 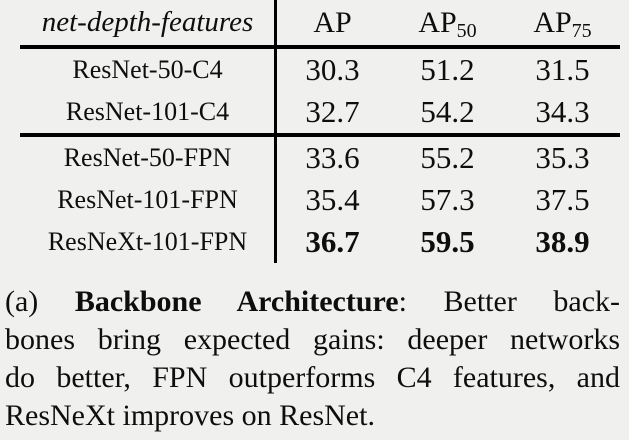 I want to click on table-row: ResNet-50-C4 30.3 51.2 31.5, so click(x=320, y=70).